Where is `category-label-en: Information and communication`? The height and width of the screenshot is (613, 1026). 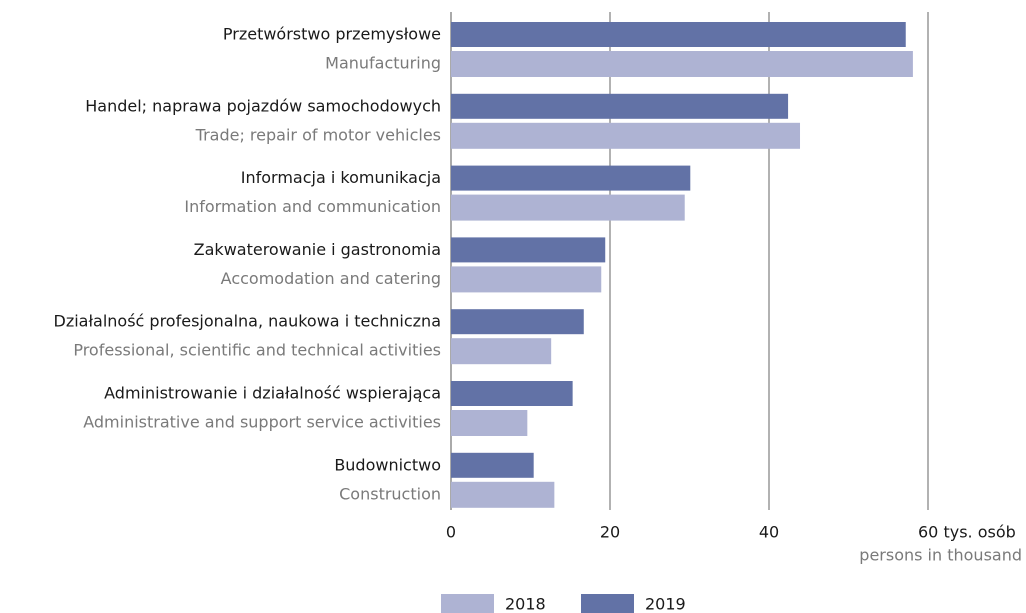 category-label-en: Information and communication is located at coordinates (312, 206).